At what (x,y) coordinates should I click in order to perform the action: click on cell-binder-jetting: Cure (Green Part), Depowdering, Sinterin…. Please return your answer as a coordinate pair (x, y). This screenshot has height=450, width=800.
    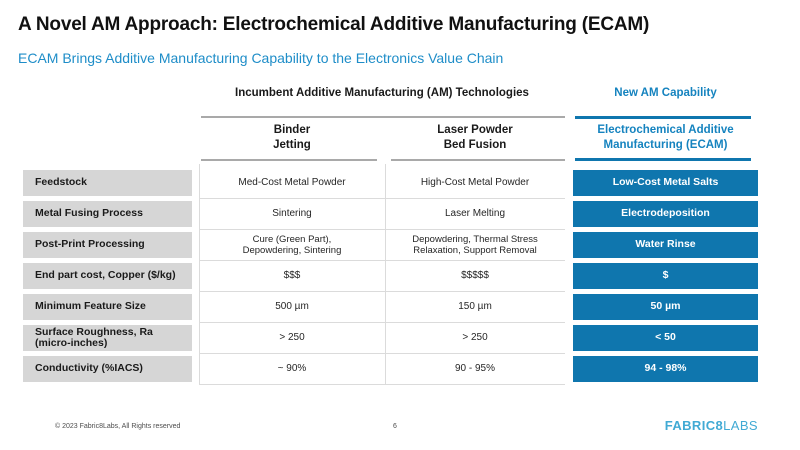
    Looking at the image, I should click on (292, 245).